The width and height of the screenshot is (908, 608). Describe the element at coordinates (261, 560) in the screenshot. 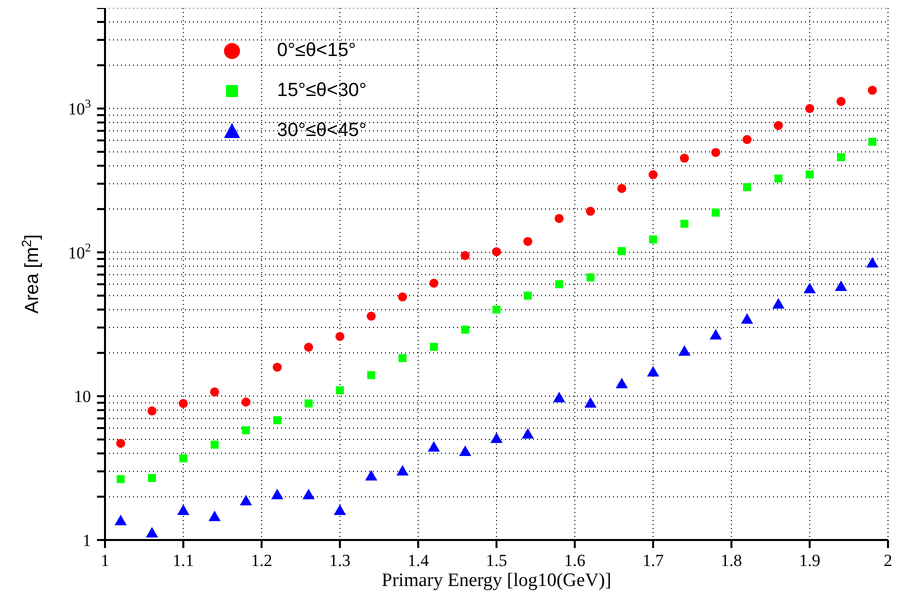

I see `x-tick-label: 1.2` at that location.